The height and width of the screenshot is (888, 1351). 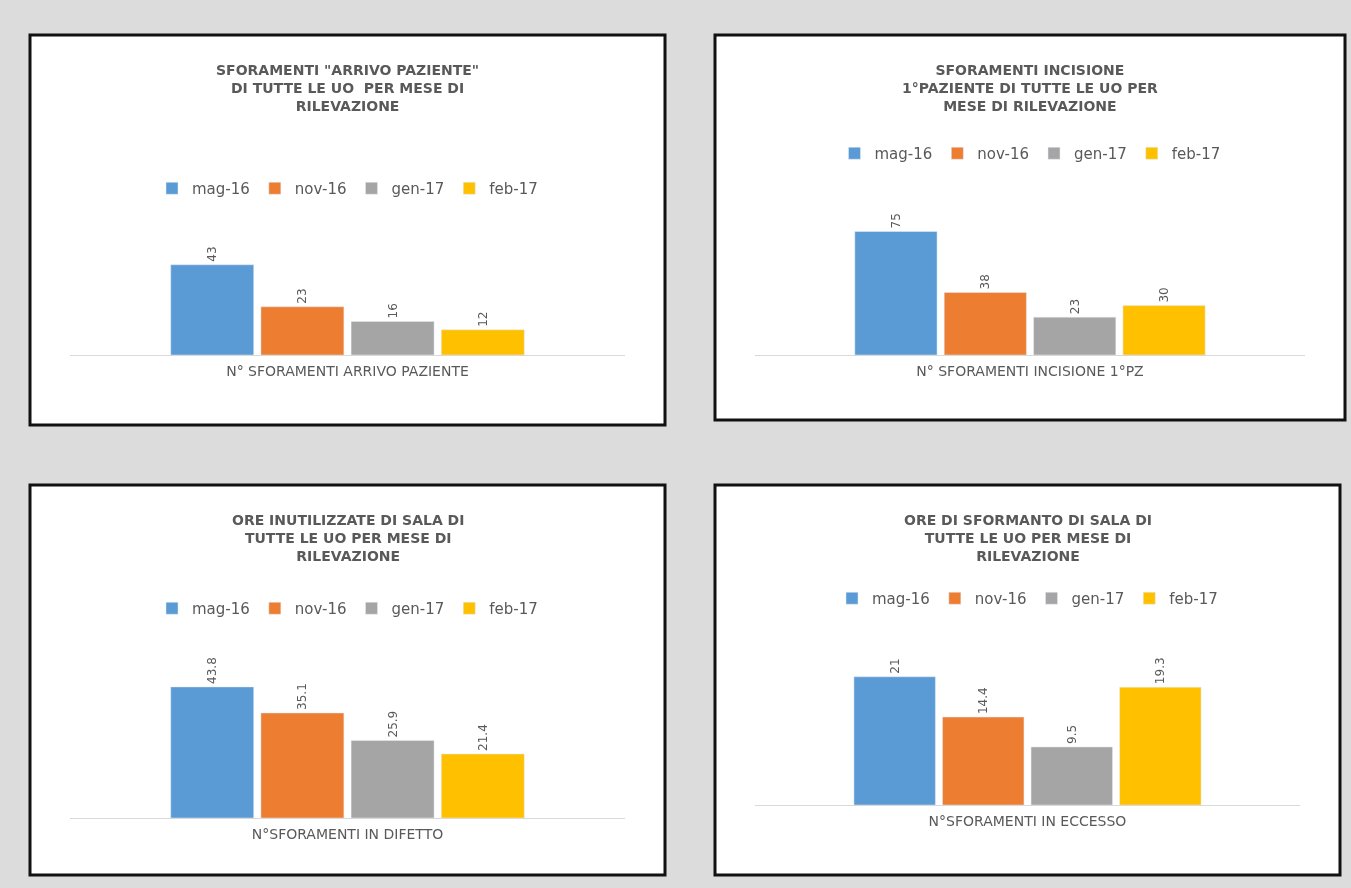 I want to click on data-label: 35.1, so click(x=302, y=696).